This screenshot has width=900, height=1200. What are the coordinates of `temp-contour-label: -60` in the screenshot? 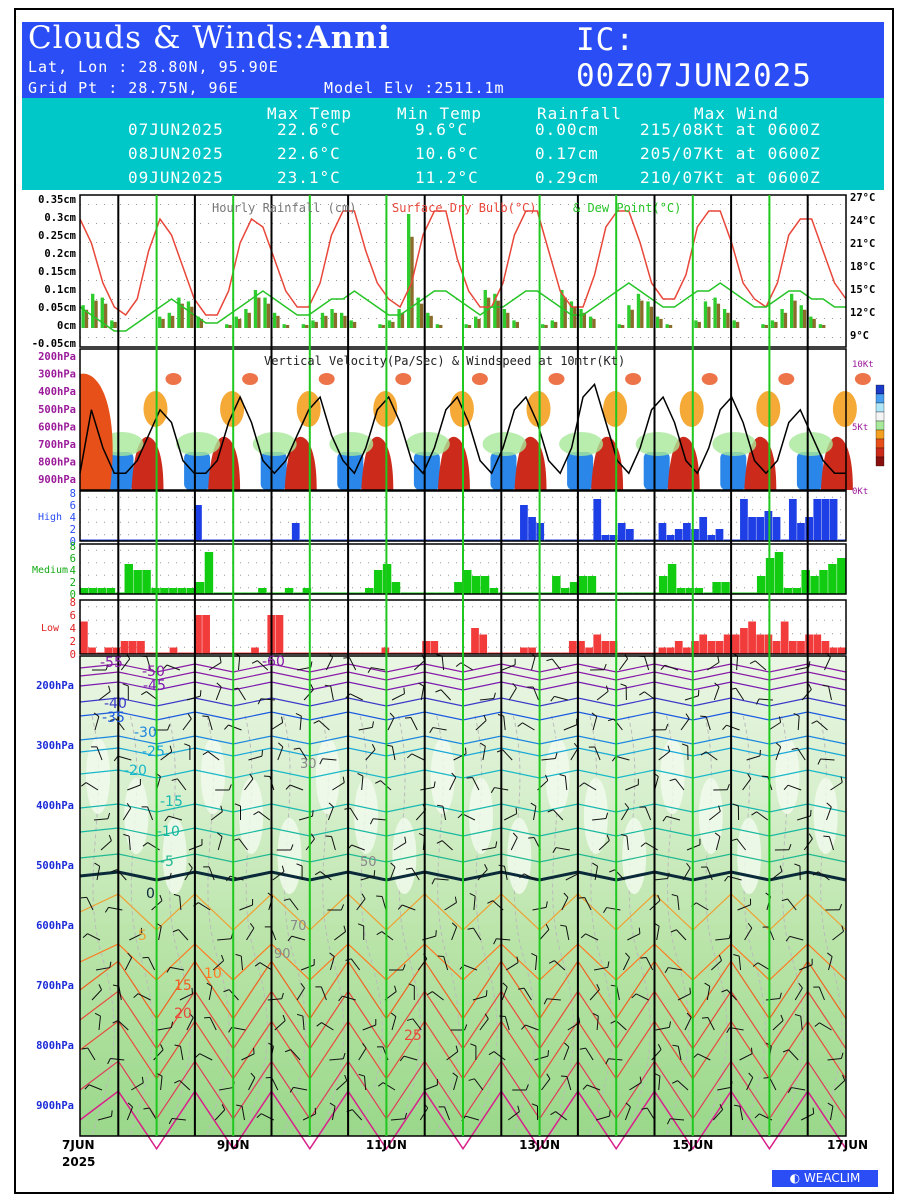 It's located at (273, 662).